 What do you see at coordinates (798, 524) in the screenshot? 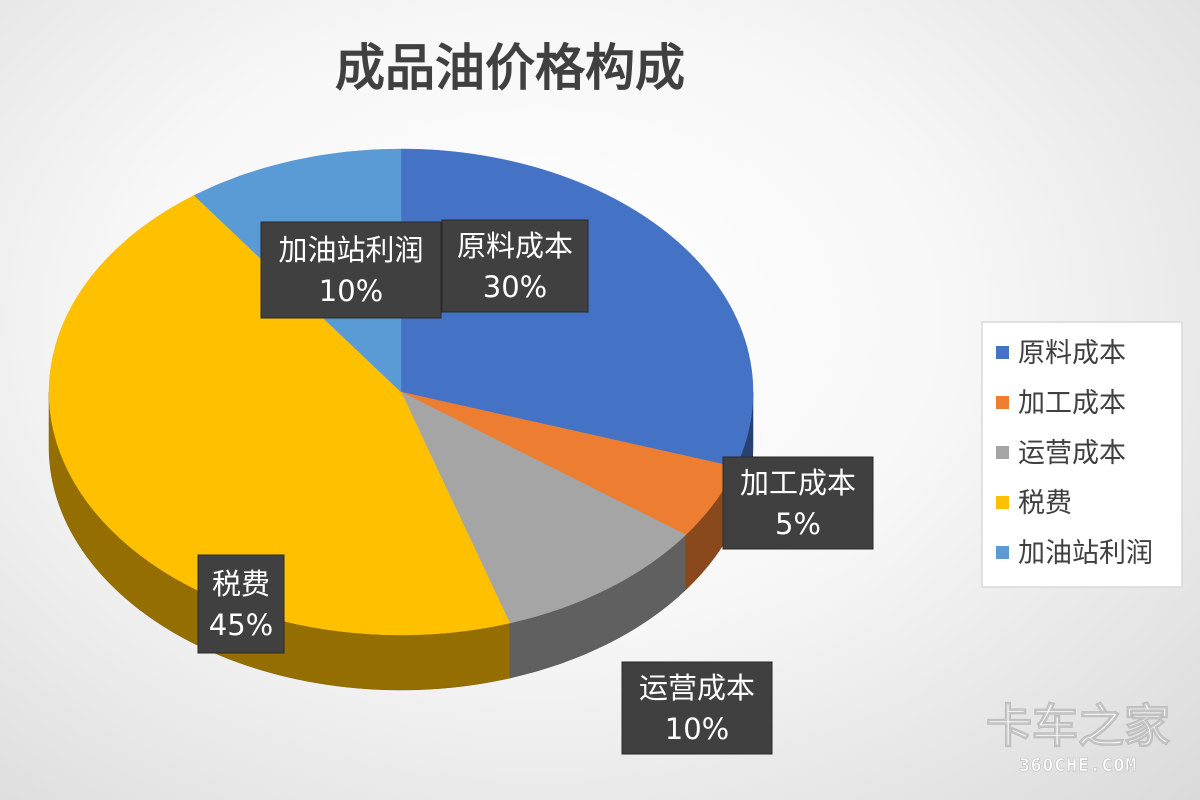
I see `data-label-value: 5%` at bounding box center [798, 524].